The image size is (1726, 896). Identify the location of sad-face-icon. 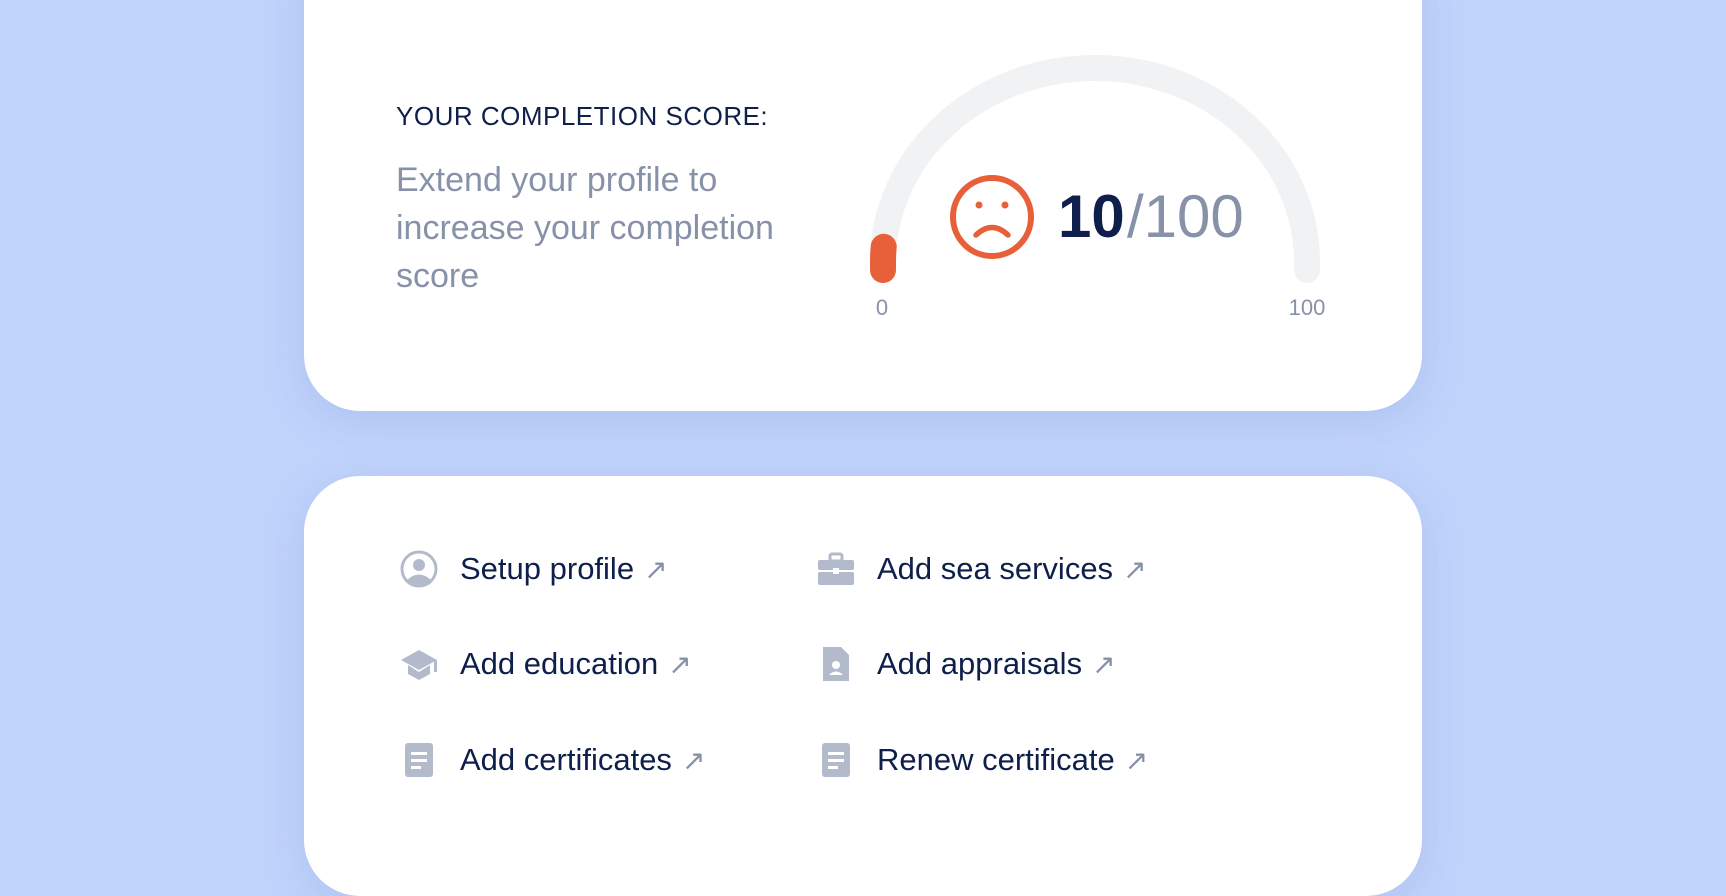
(992, 217).